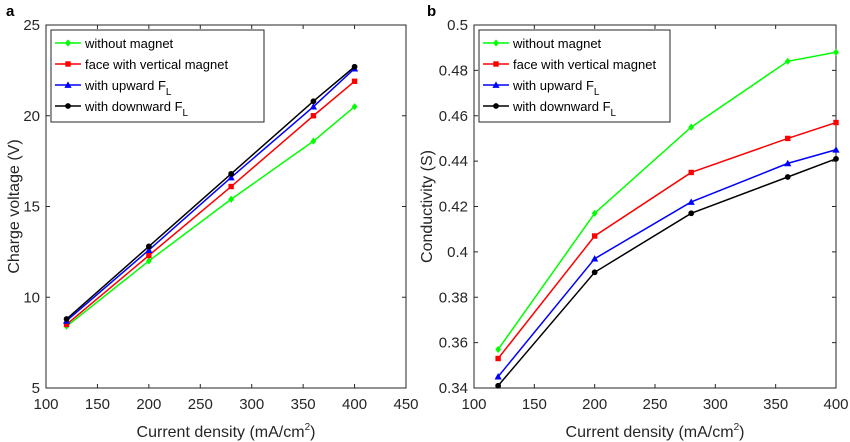 The width and height of the screenshot is (850, 442). Describe the element at coordinates (31, 25) in the screenshot. I see `y-tick-label: 25` at that location.